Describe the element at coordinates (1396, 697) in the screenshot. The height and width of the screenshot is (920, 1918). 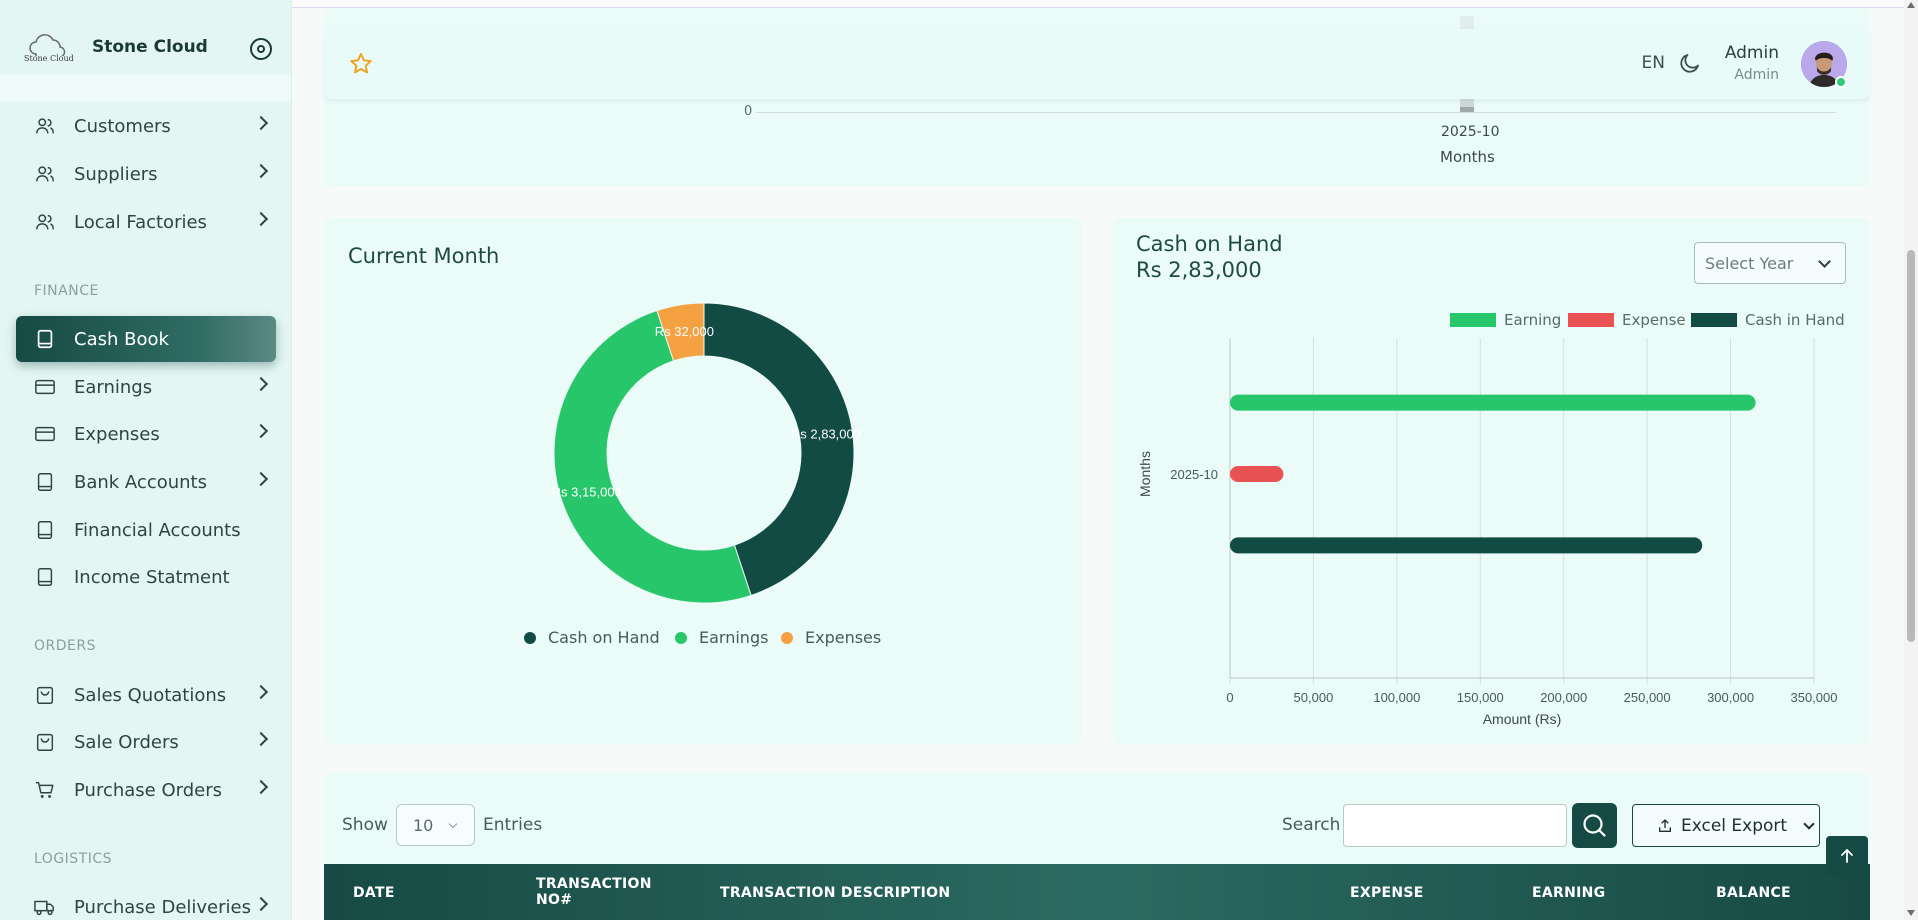
I see `x-tick-label: 100,000` at that location.